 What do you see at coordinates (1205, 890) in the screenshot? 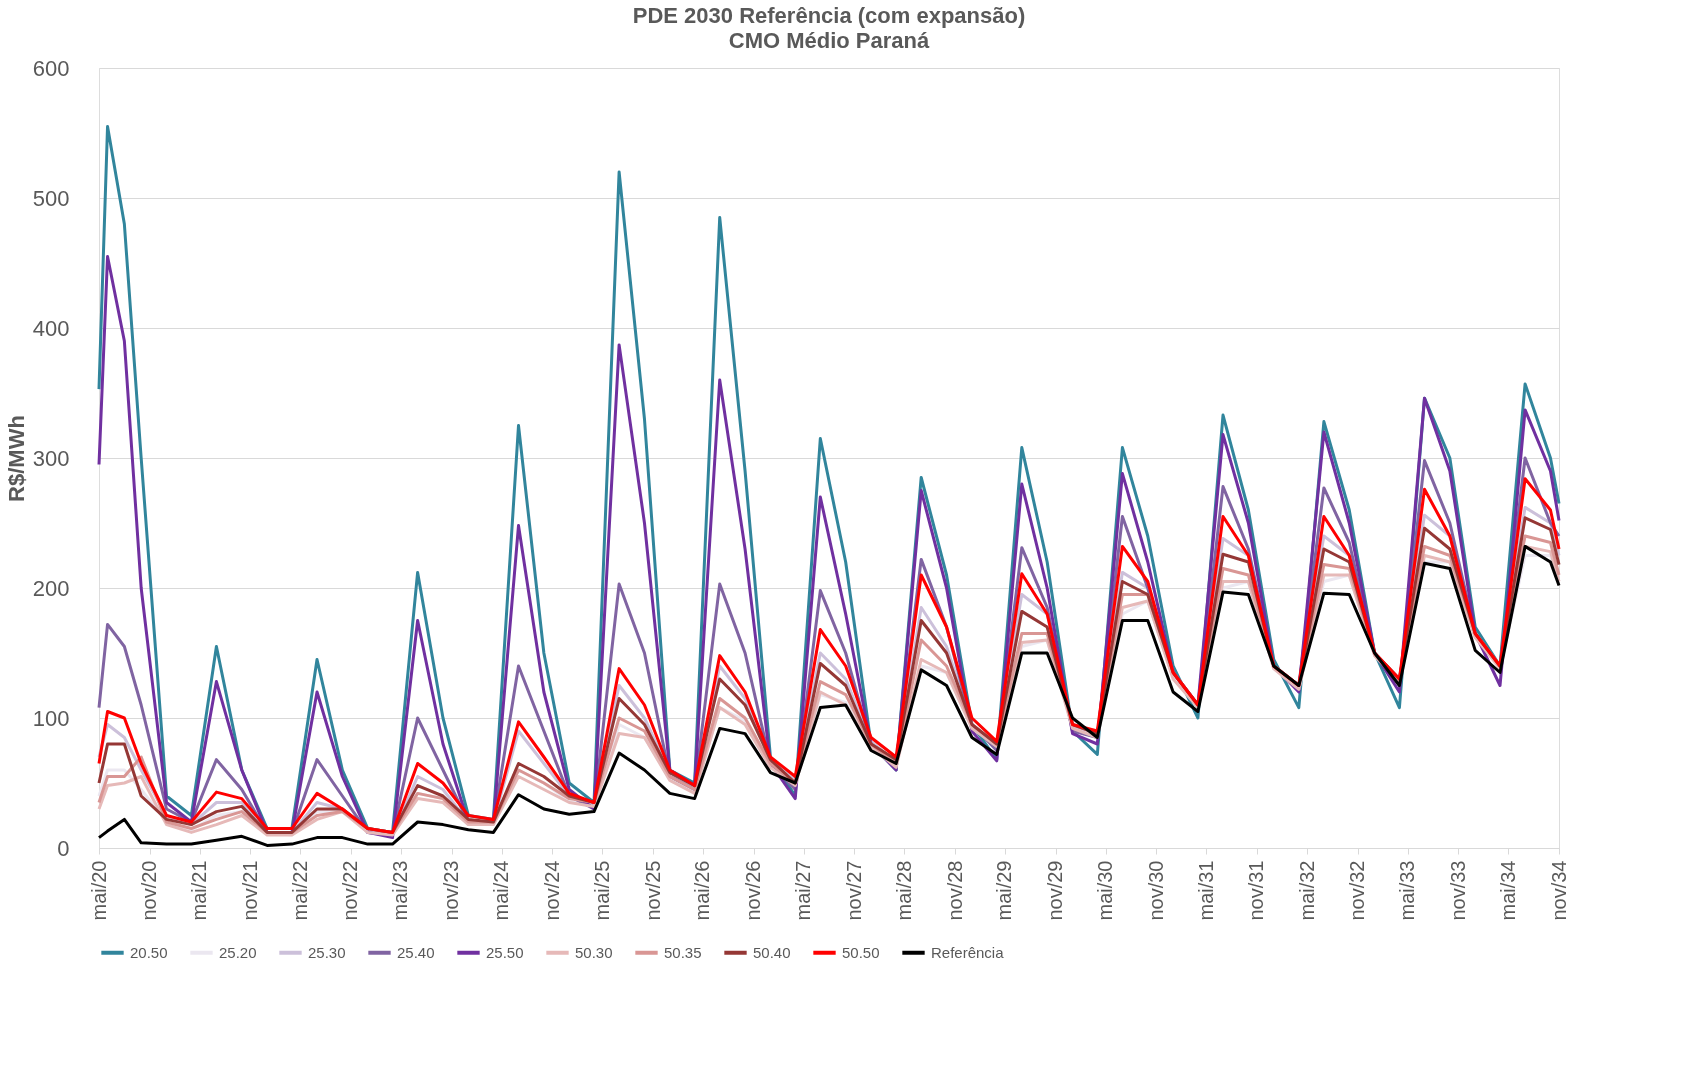
I see `x-tick-label: mai/31` at bounding box center [1205, 890].